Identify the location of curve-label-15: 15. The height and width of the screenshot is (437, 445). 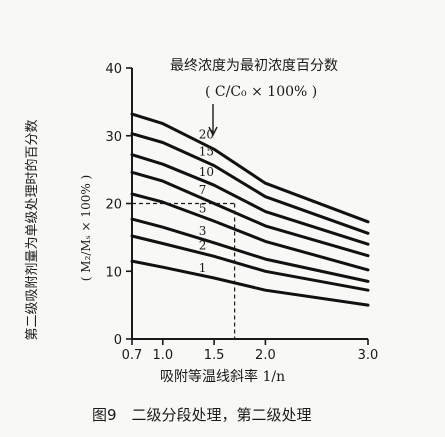
(206, 152).